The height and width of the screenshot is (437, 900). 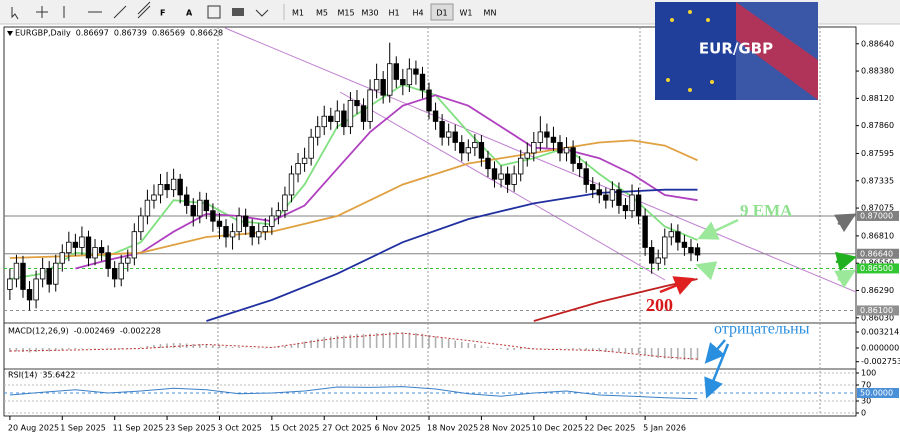 What do you see at coordinates (92, 33) in the screenshot?
I see `chart-header: 0.86697` at bounding box center [92, 33].